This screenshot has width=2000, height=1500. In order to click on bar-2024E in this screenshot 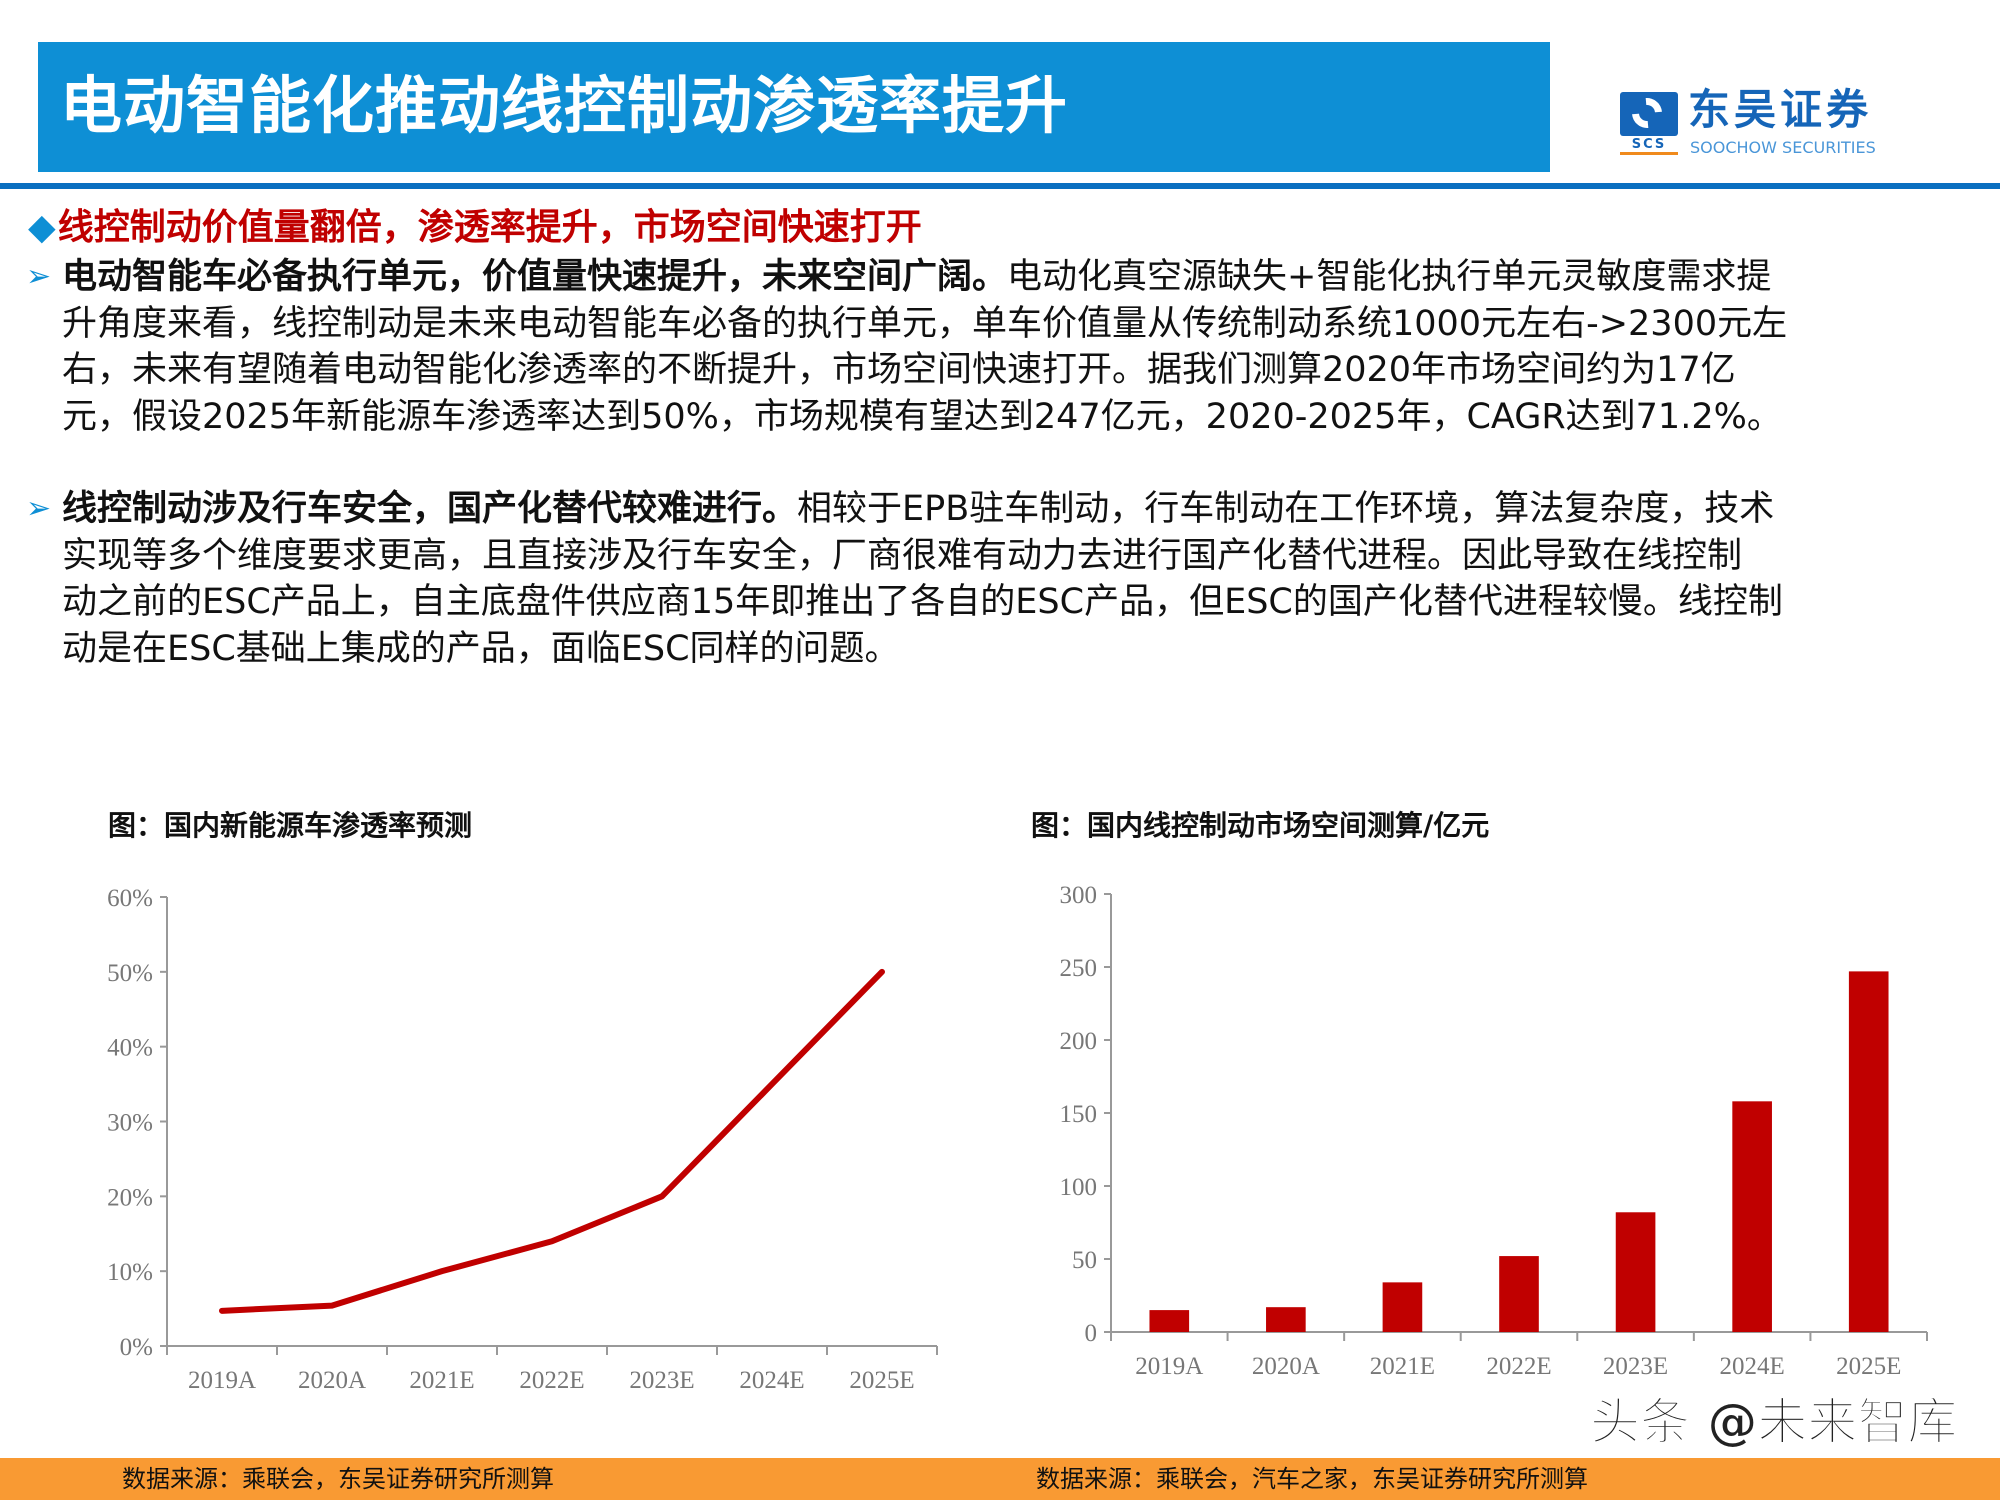, I will do `click(1752, 1216)`.